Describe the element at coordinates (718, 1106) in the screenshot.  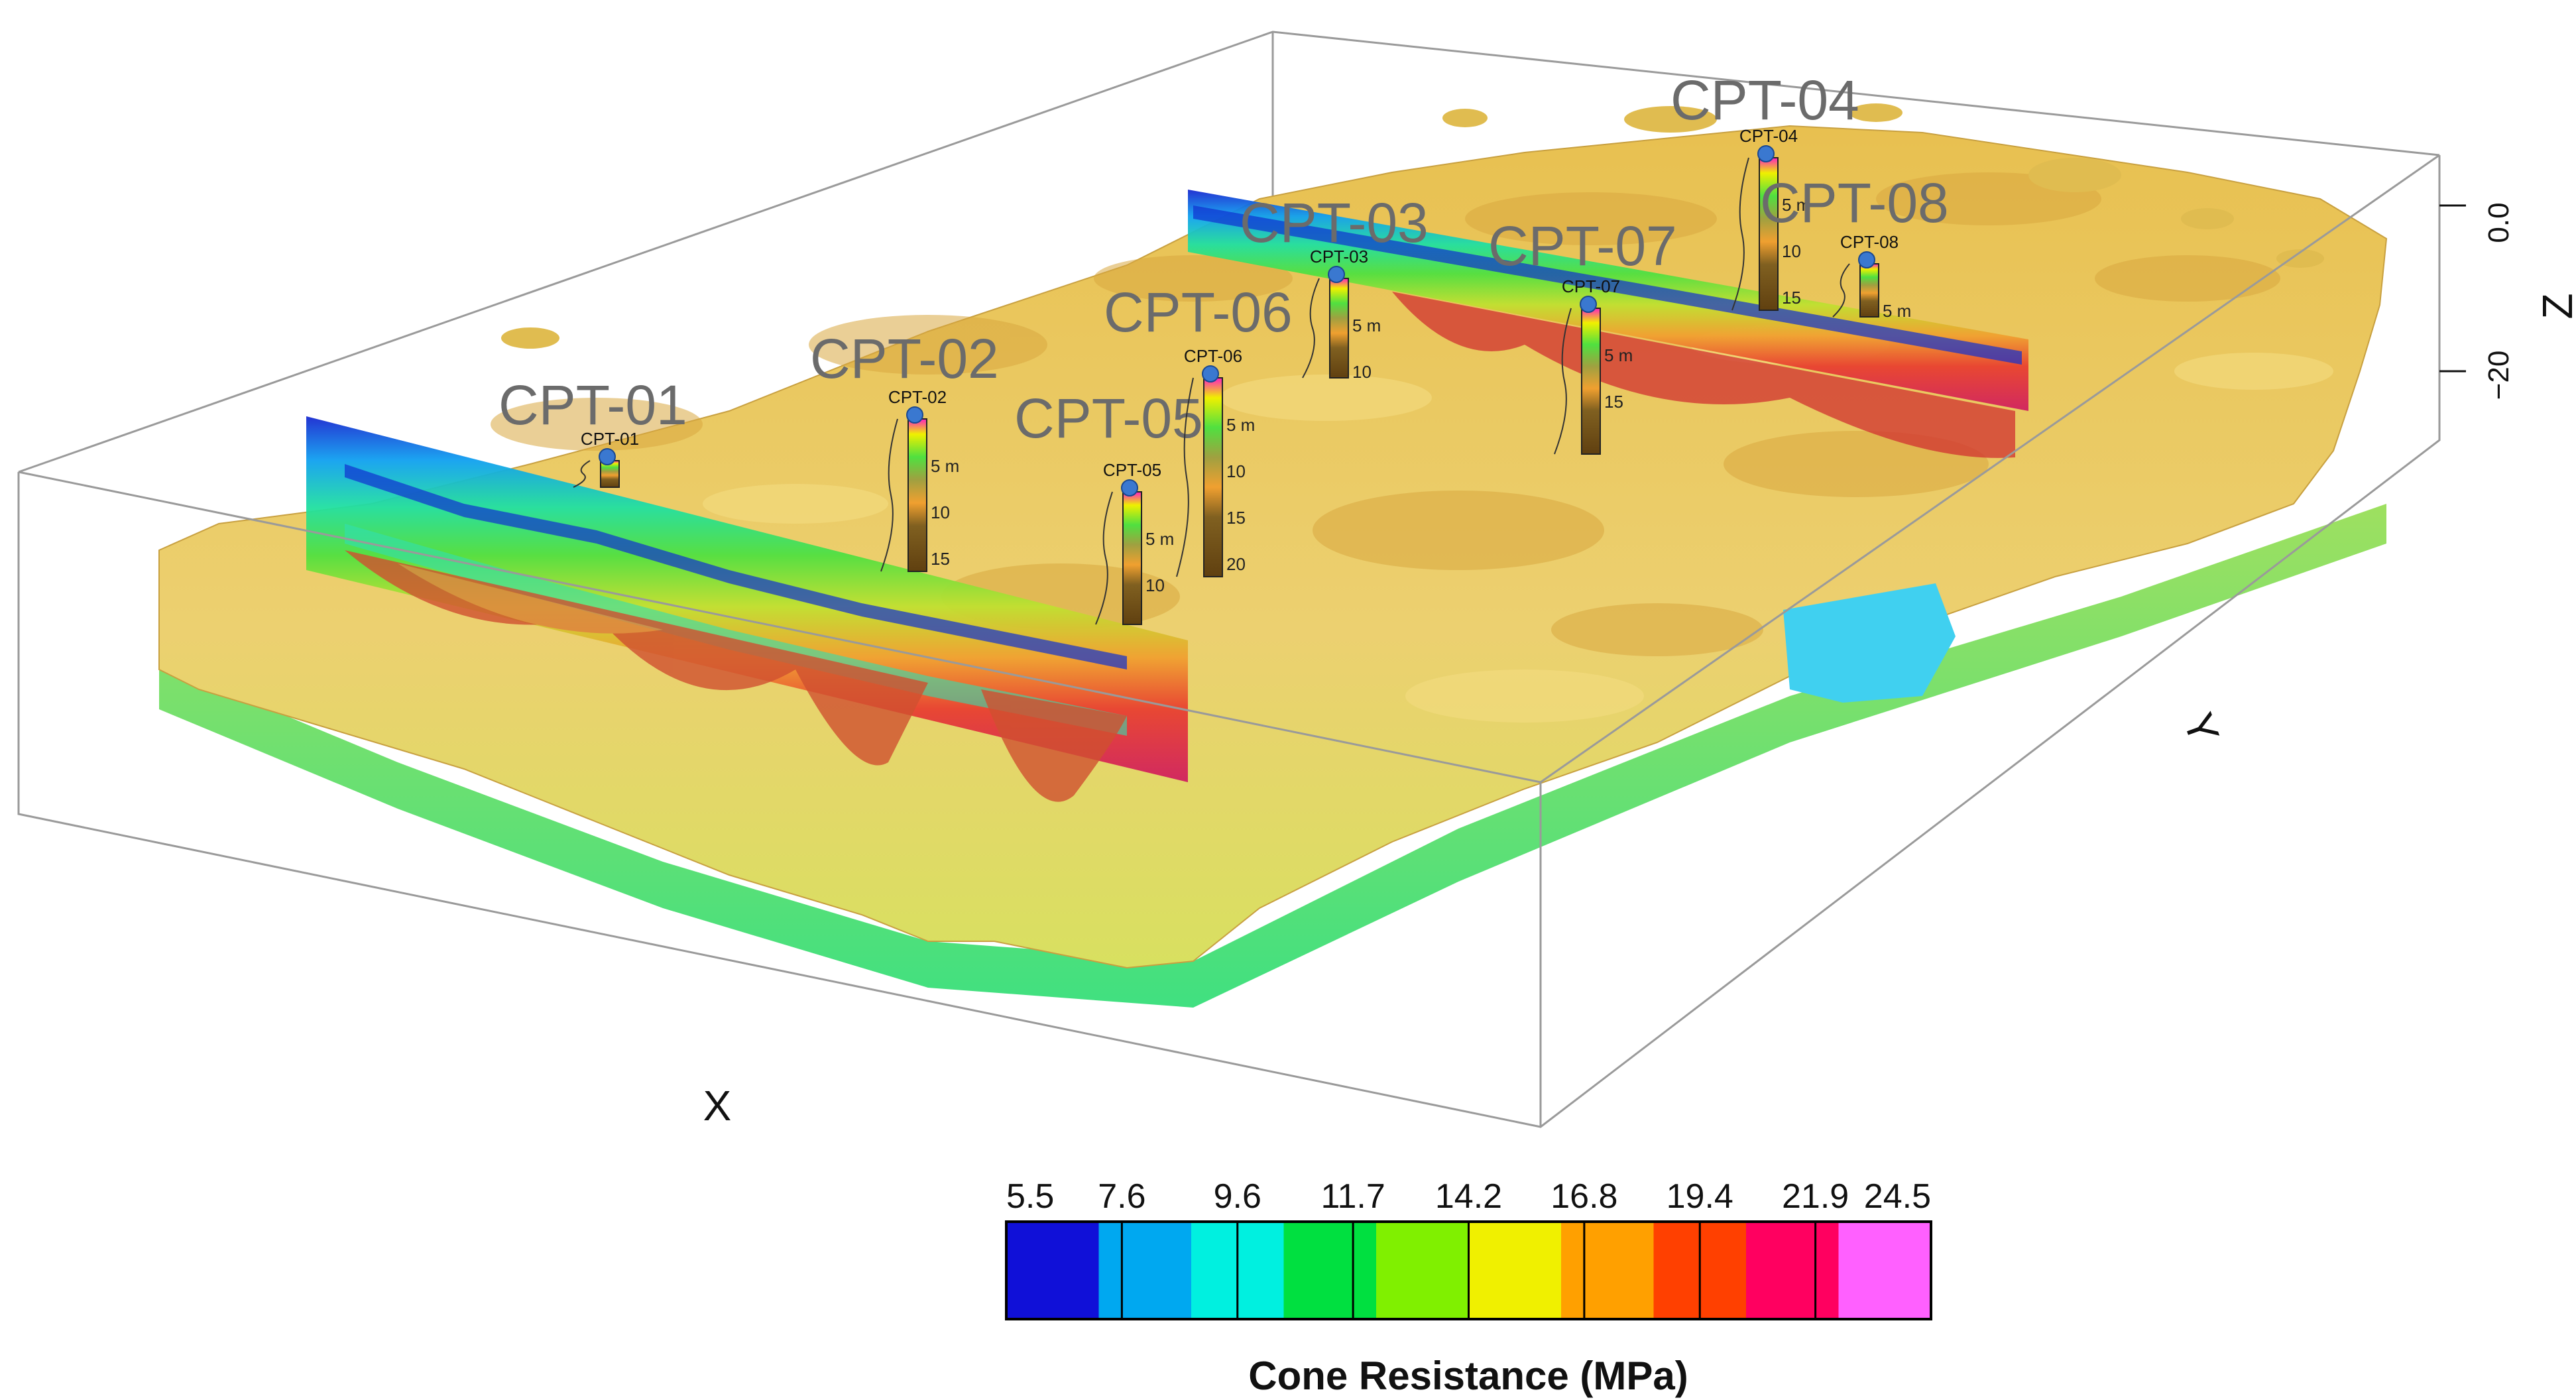
I see `x-axis-label: X` at that location.